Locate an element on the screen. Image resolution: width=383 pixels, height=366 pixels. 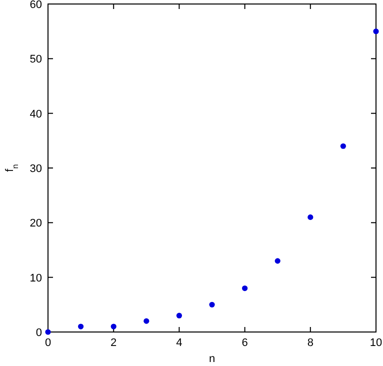
x-tick-label: 10 is located at coordinates (376, 343).